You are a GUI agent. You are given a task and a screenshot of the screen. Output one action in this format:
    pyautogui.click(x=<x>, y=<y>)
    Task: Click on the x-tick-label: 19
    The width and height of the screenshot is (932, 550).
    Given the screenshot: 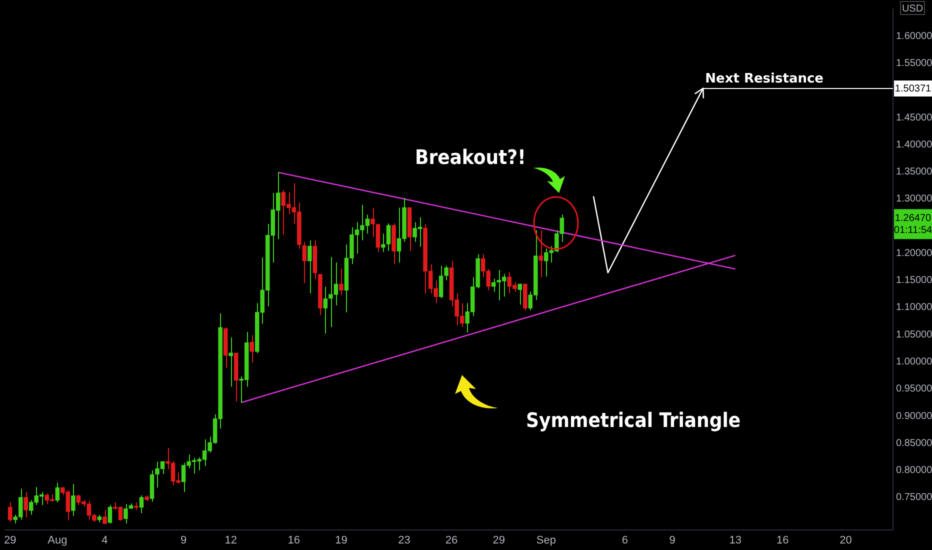 What is the action you would take?
    pyautogui.click(x=341, y=540)
    